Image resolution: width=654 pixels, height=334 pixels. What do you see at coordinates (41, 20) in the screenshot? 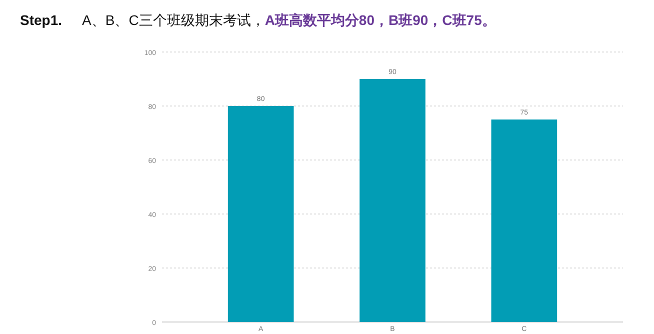
I see `text: Step1.` at bounding box center [41, 20].